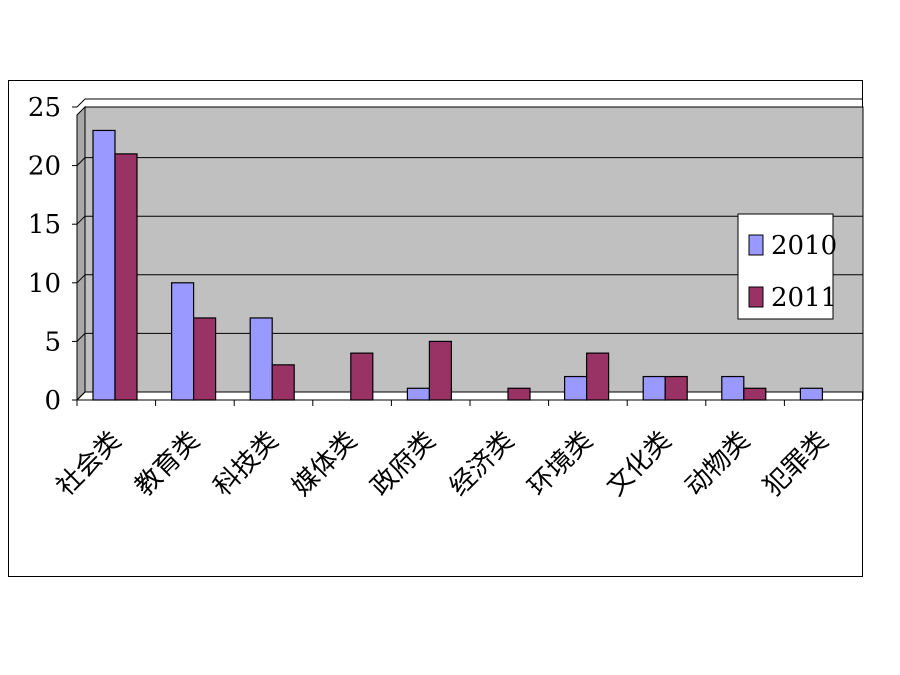 This screenshot has width=900, height=675. I want to click on y-tick-label: 15, so click(44, 225).